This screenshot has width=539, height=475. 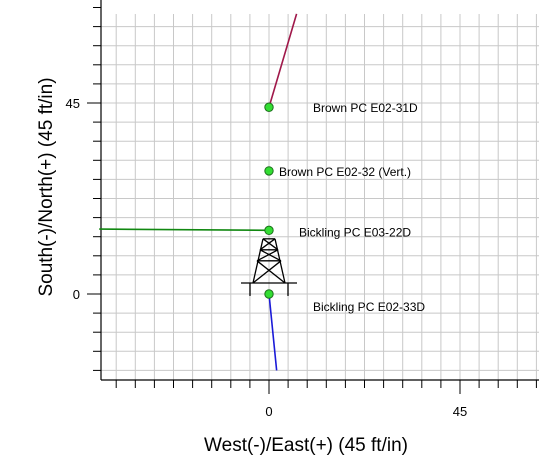 I want to click on well-label: Bickling PC E02-33D, so click(x=369, y=307).